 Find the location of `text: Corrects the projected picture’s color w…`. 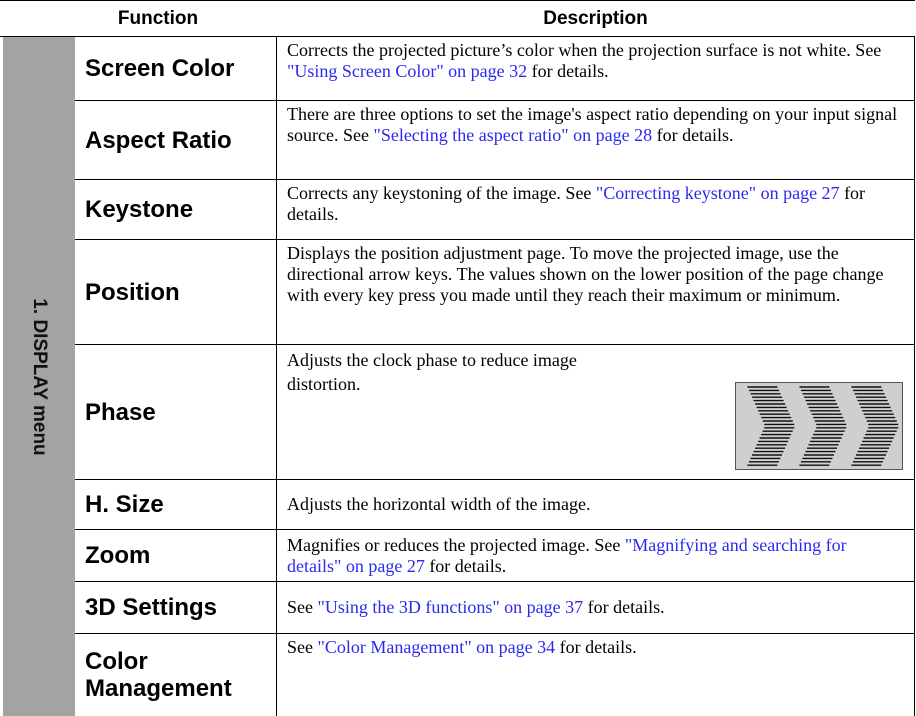

text: Corrects the projected picture’s color w… is located at coordinates (584, 50).